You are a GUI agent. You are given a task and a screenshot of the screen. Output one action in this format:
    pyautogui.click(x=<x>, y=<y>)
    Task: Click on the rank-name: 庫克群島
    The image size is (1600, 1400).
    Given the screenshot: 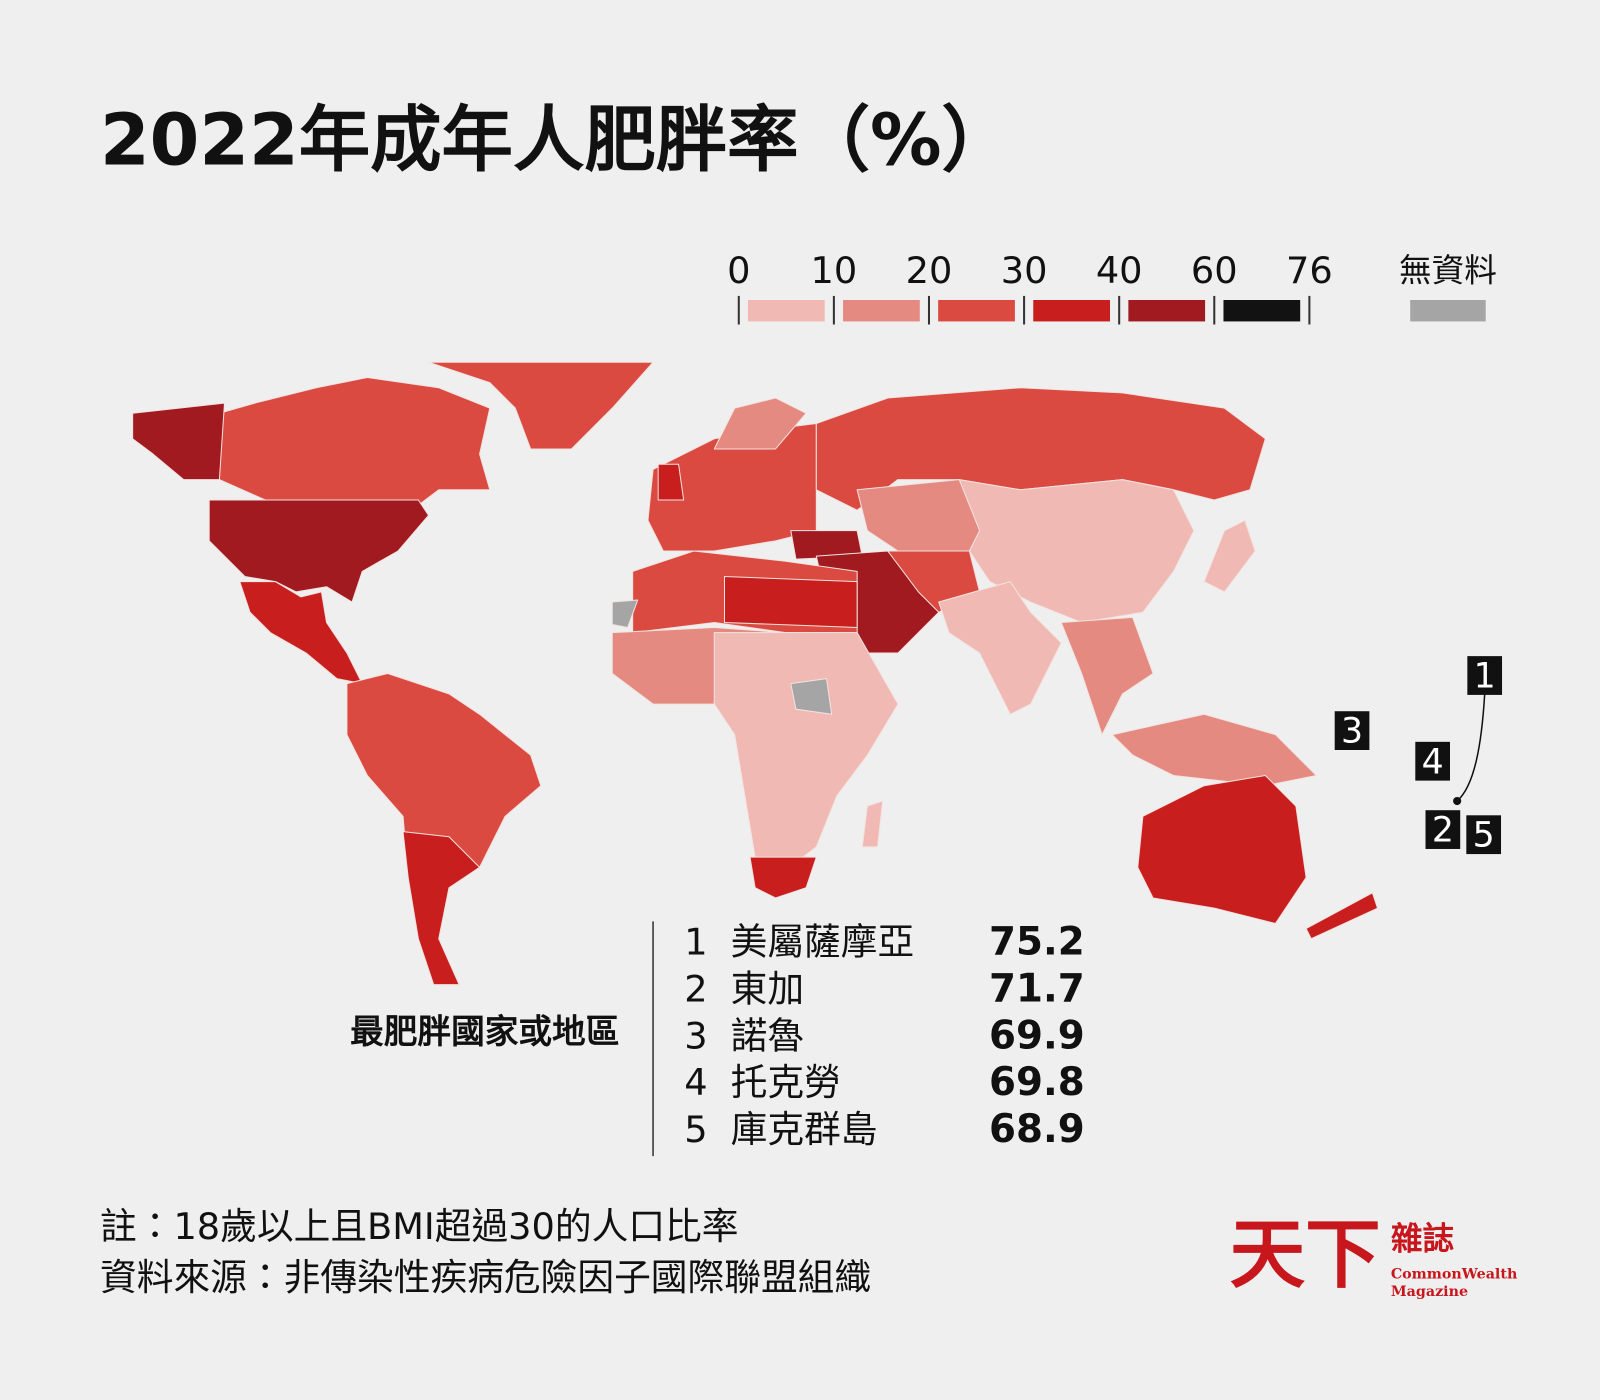 What is the action you would take?
    pyautogui.click(x=804, y=1129)
    